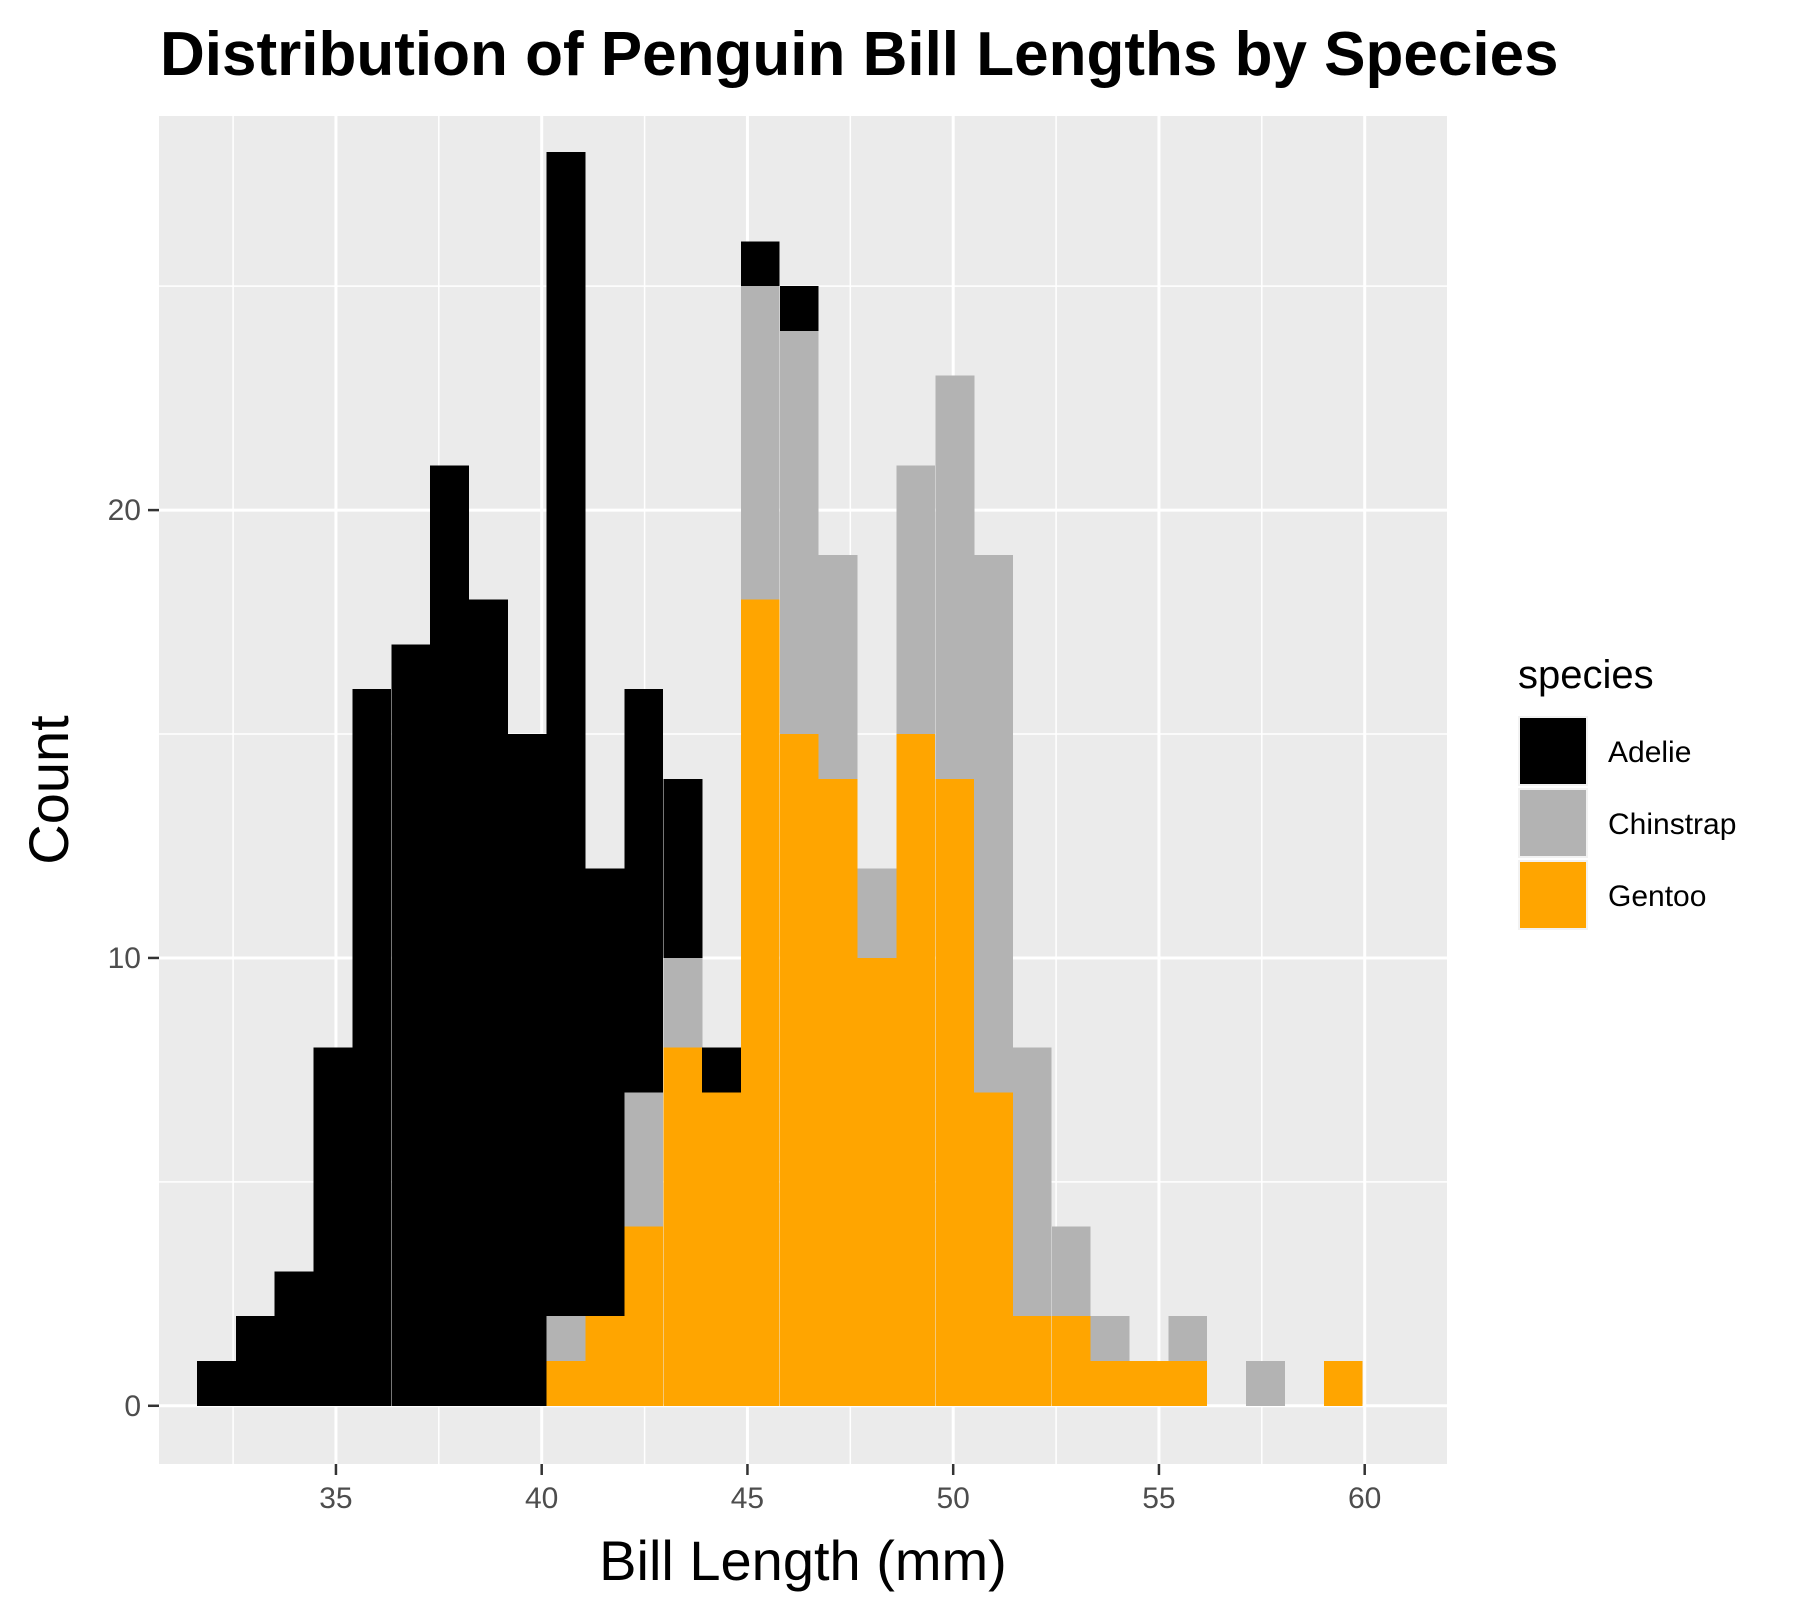  I want to click on legend-swatch-gentoo, so click(1553, 895).